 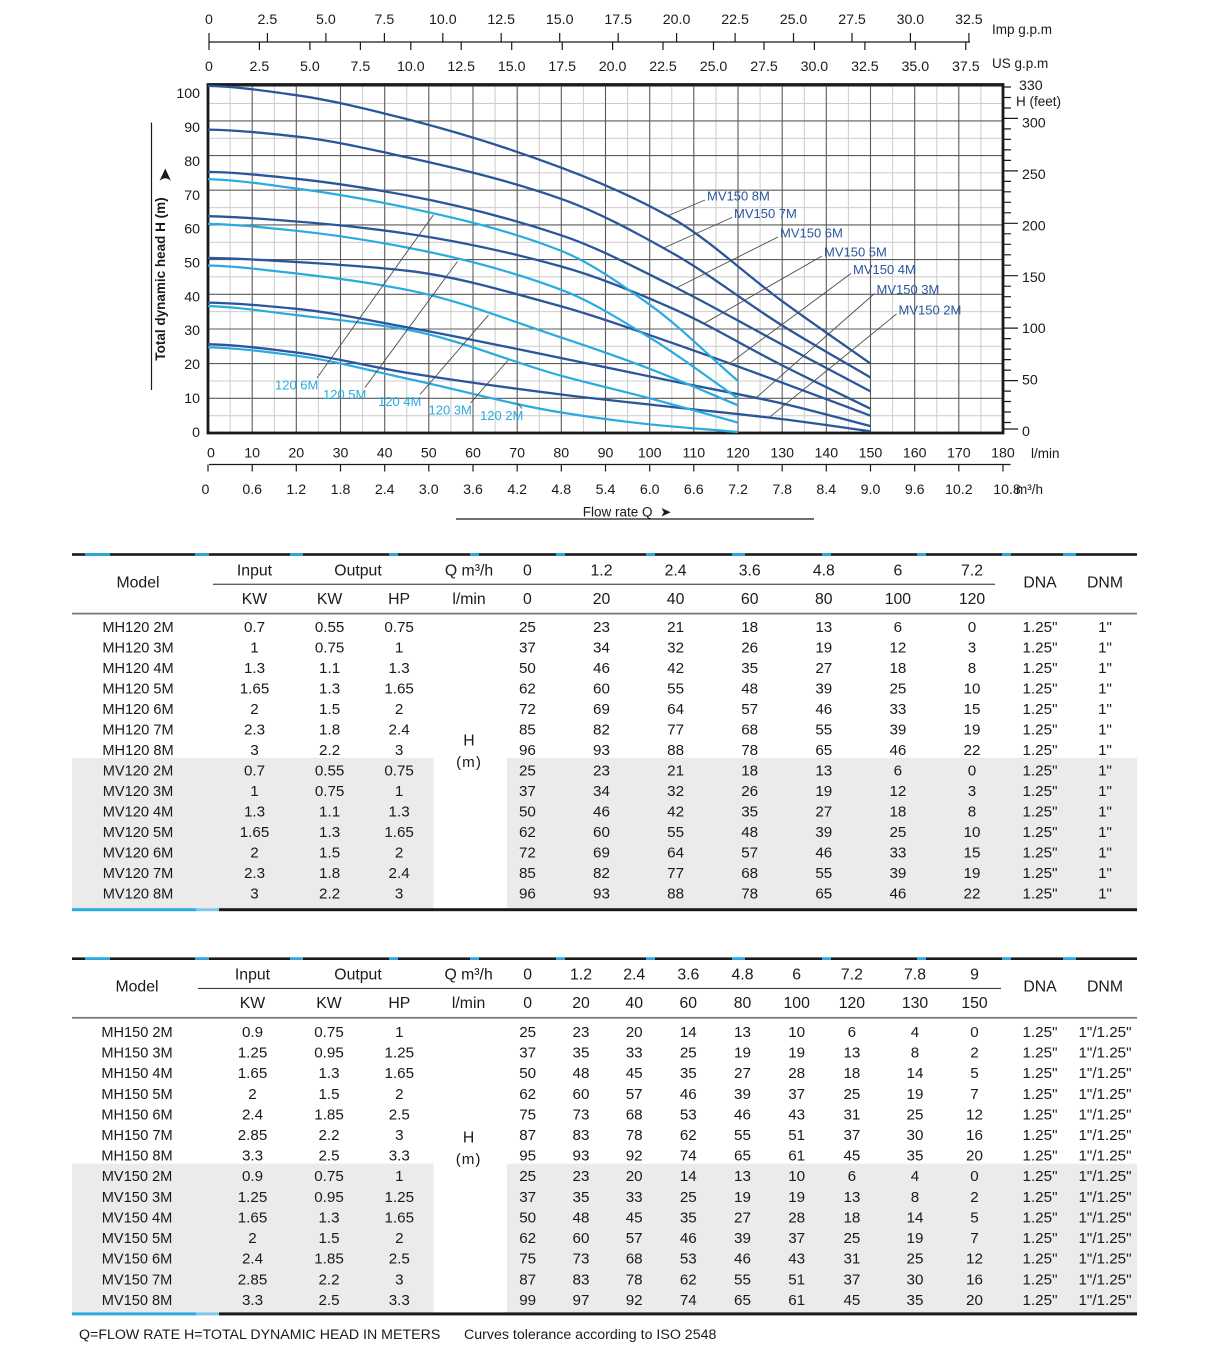 What do you see at coordinates (329, 1259) in the screenshot?
I see `svg-text: 1.85` at bounding box center [329, 1259].